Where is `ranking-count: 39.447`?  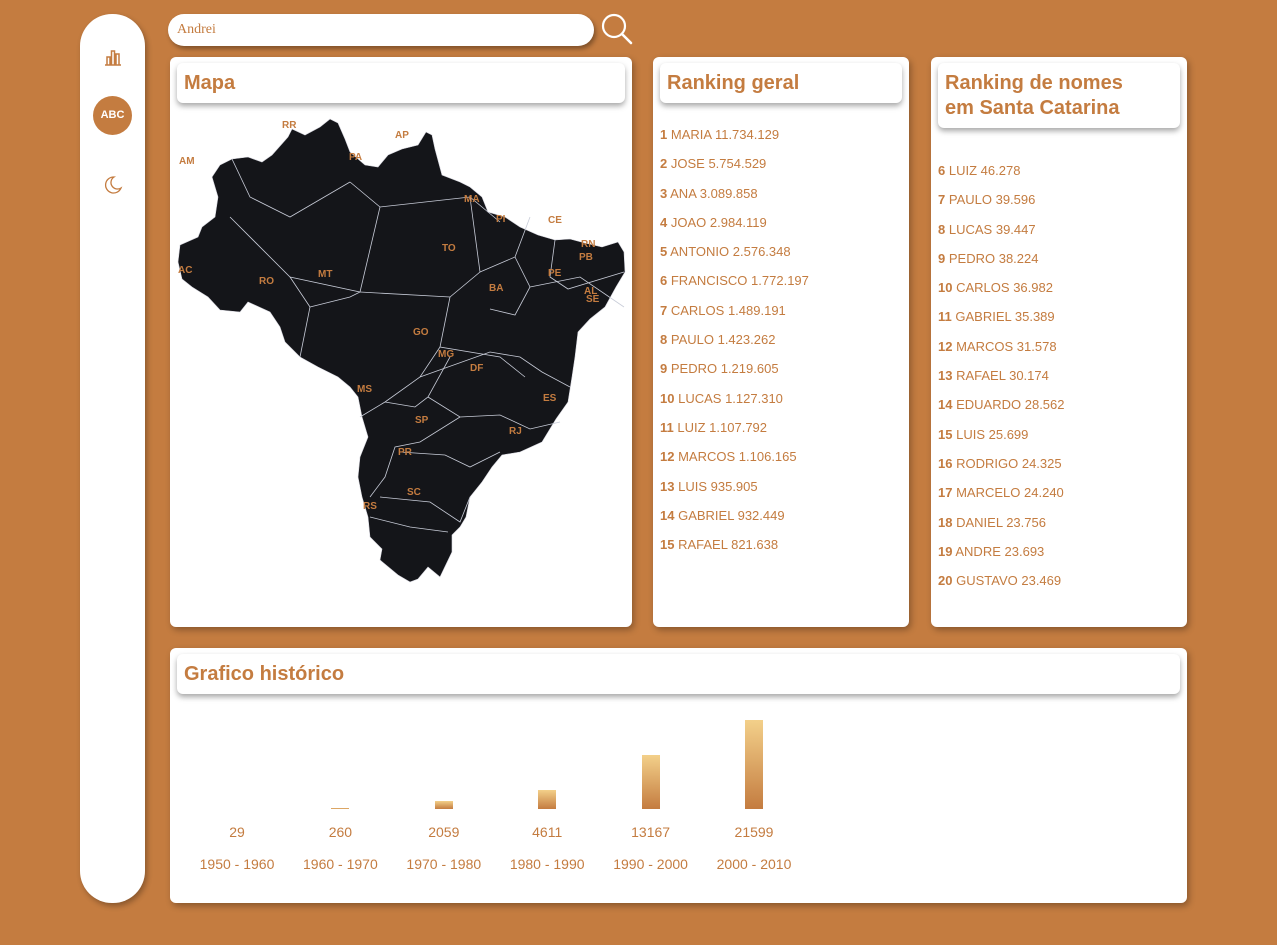 ranking-count: 39.447 is located at coordinates (1015, 229).